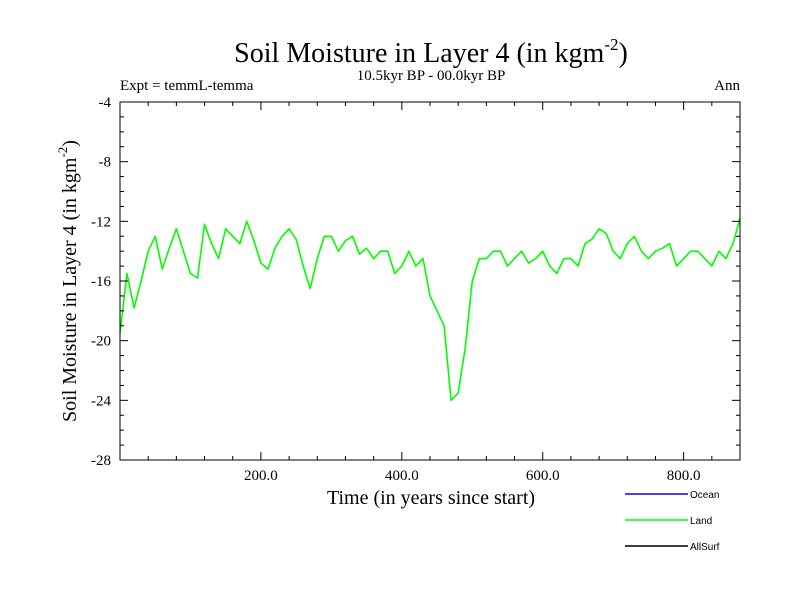 The height and width of the screenshot is (600, 800). I want to click on chart-title: Soil Moisture in Layer 4 (in kgm-2), so click(431, 52).